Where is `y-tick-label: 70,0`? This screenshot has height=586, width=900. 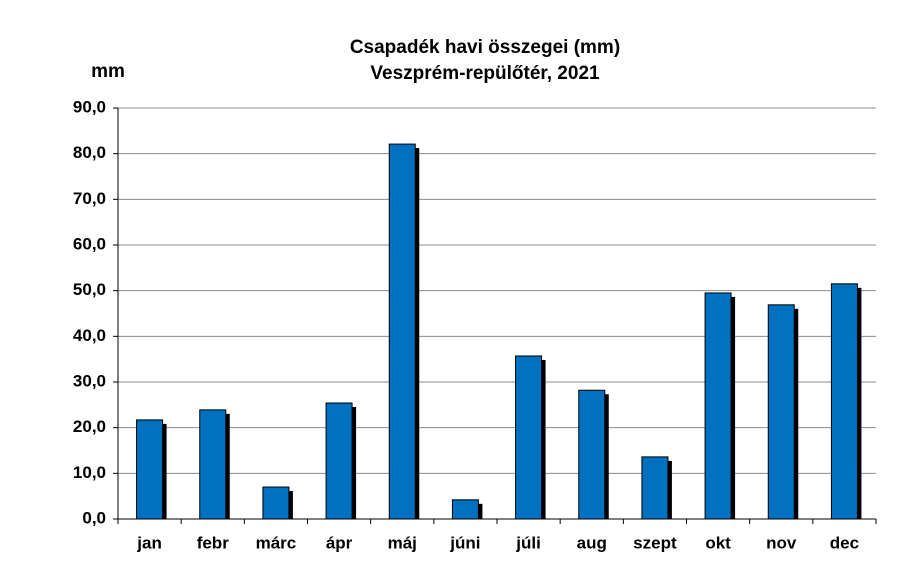 y-tick-label: 70,0 is located at coordinates (89, 198).